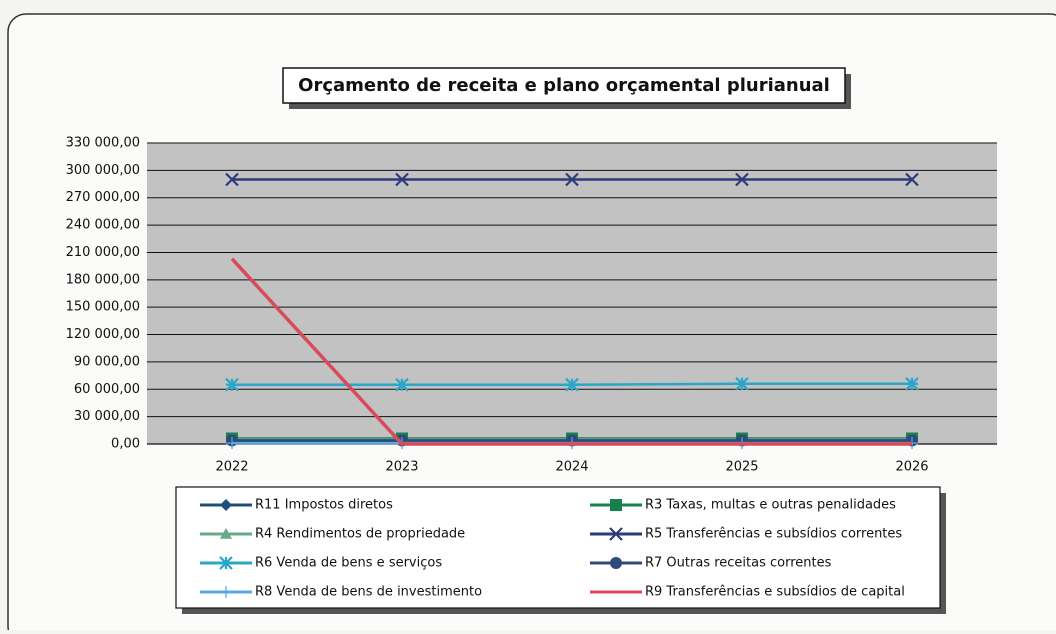 This screenshot has height=634, width=1056. I want to click on legend-label: R7 Outras receitas correntes, so click(738, 563).